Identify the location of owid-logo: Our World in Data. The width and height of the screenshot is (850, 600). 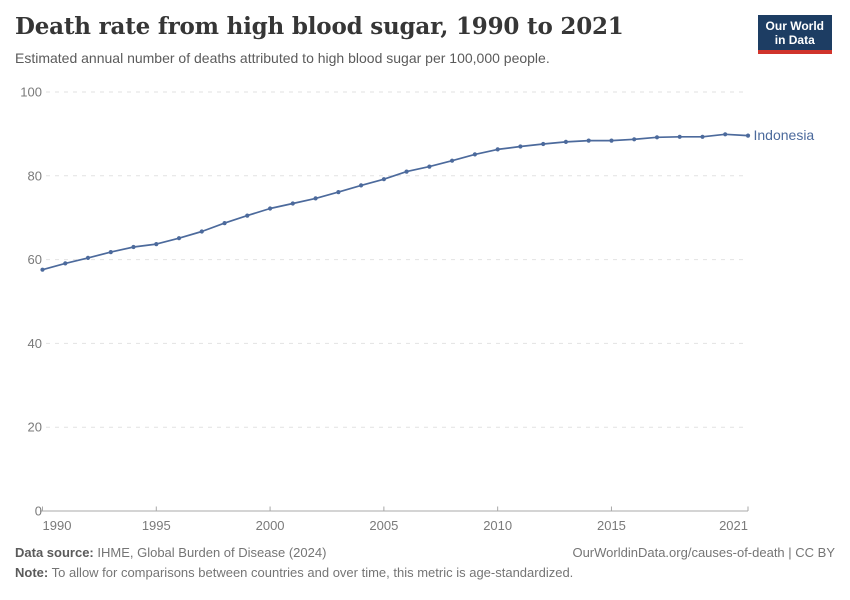
(794, 35).